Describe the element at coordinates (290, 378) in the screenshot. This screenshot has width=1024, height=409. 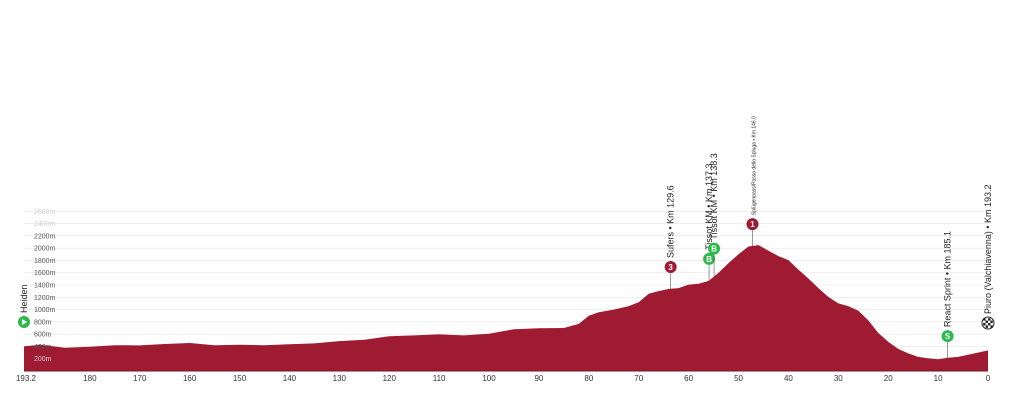
I see `x-tick-label: 140` at that location.